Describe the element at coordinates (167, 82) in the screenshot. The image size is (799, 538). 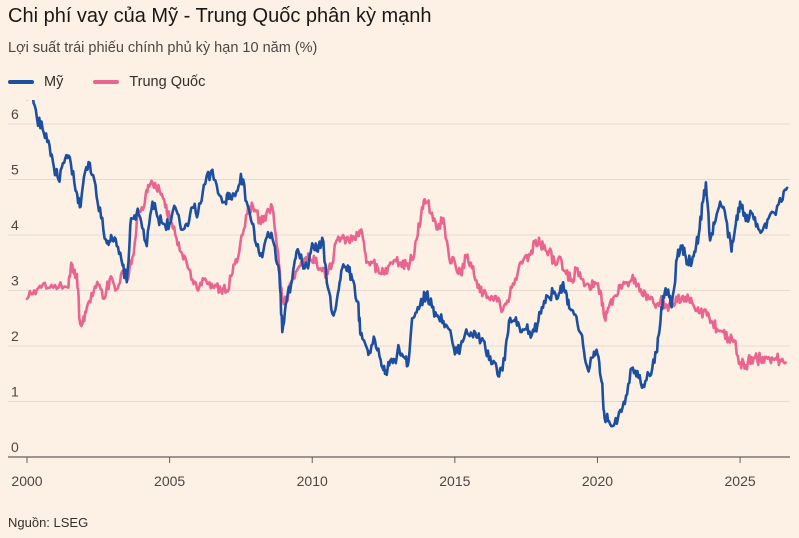
I see `legend-label-china: Trung Quốc` at that location.